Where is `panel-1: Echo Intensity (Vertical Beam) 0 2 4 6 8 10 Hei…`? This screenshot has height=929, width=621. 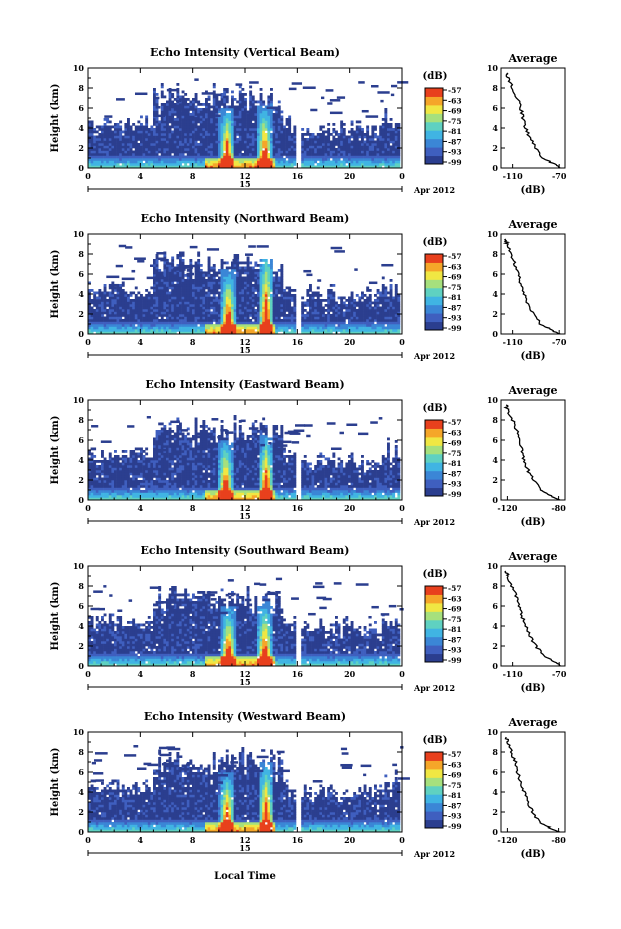 panel-1: Echo Intensity (Vertical Beam) 0 2 4 6 8 10 Hei… is located at coordinates (308, 121).